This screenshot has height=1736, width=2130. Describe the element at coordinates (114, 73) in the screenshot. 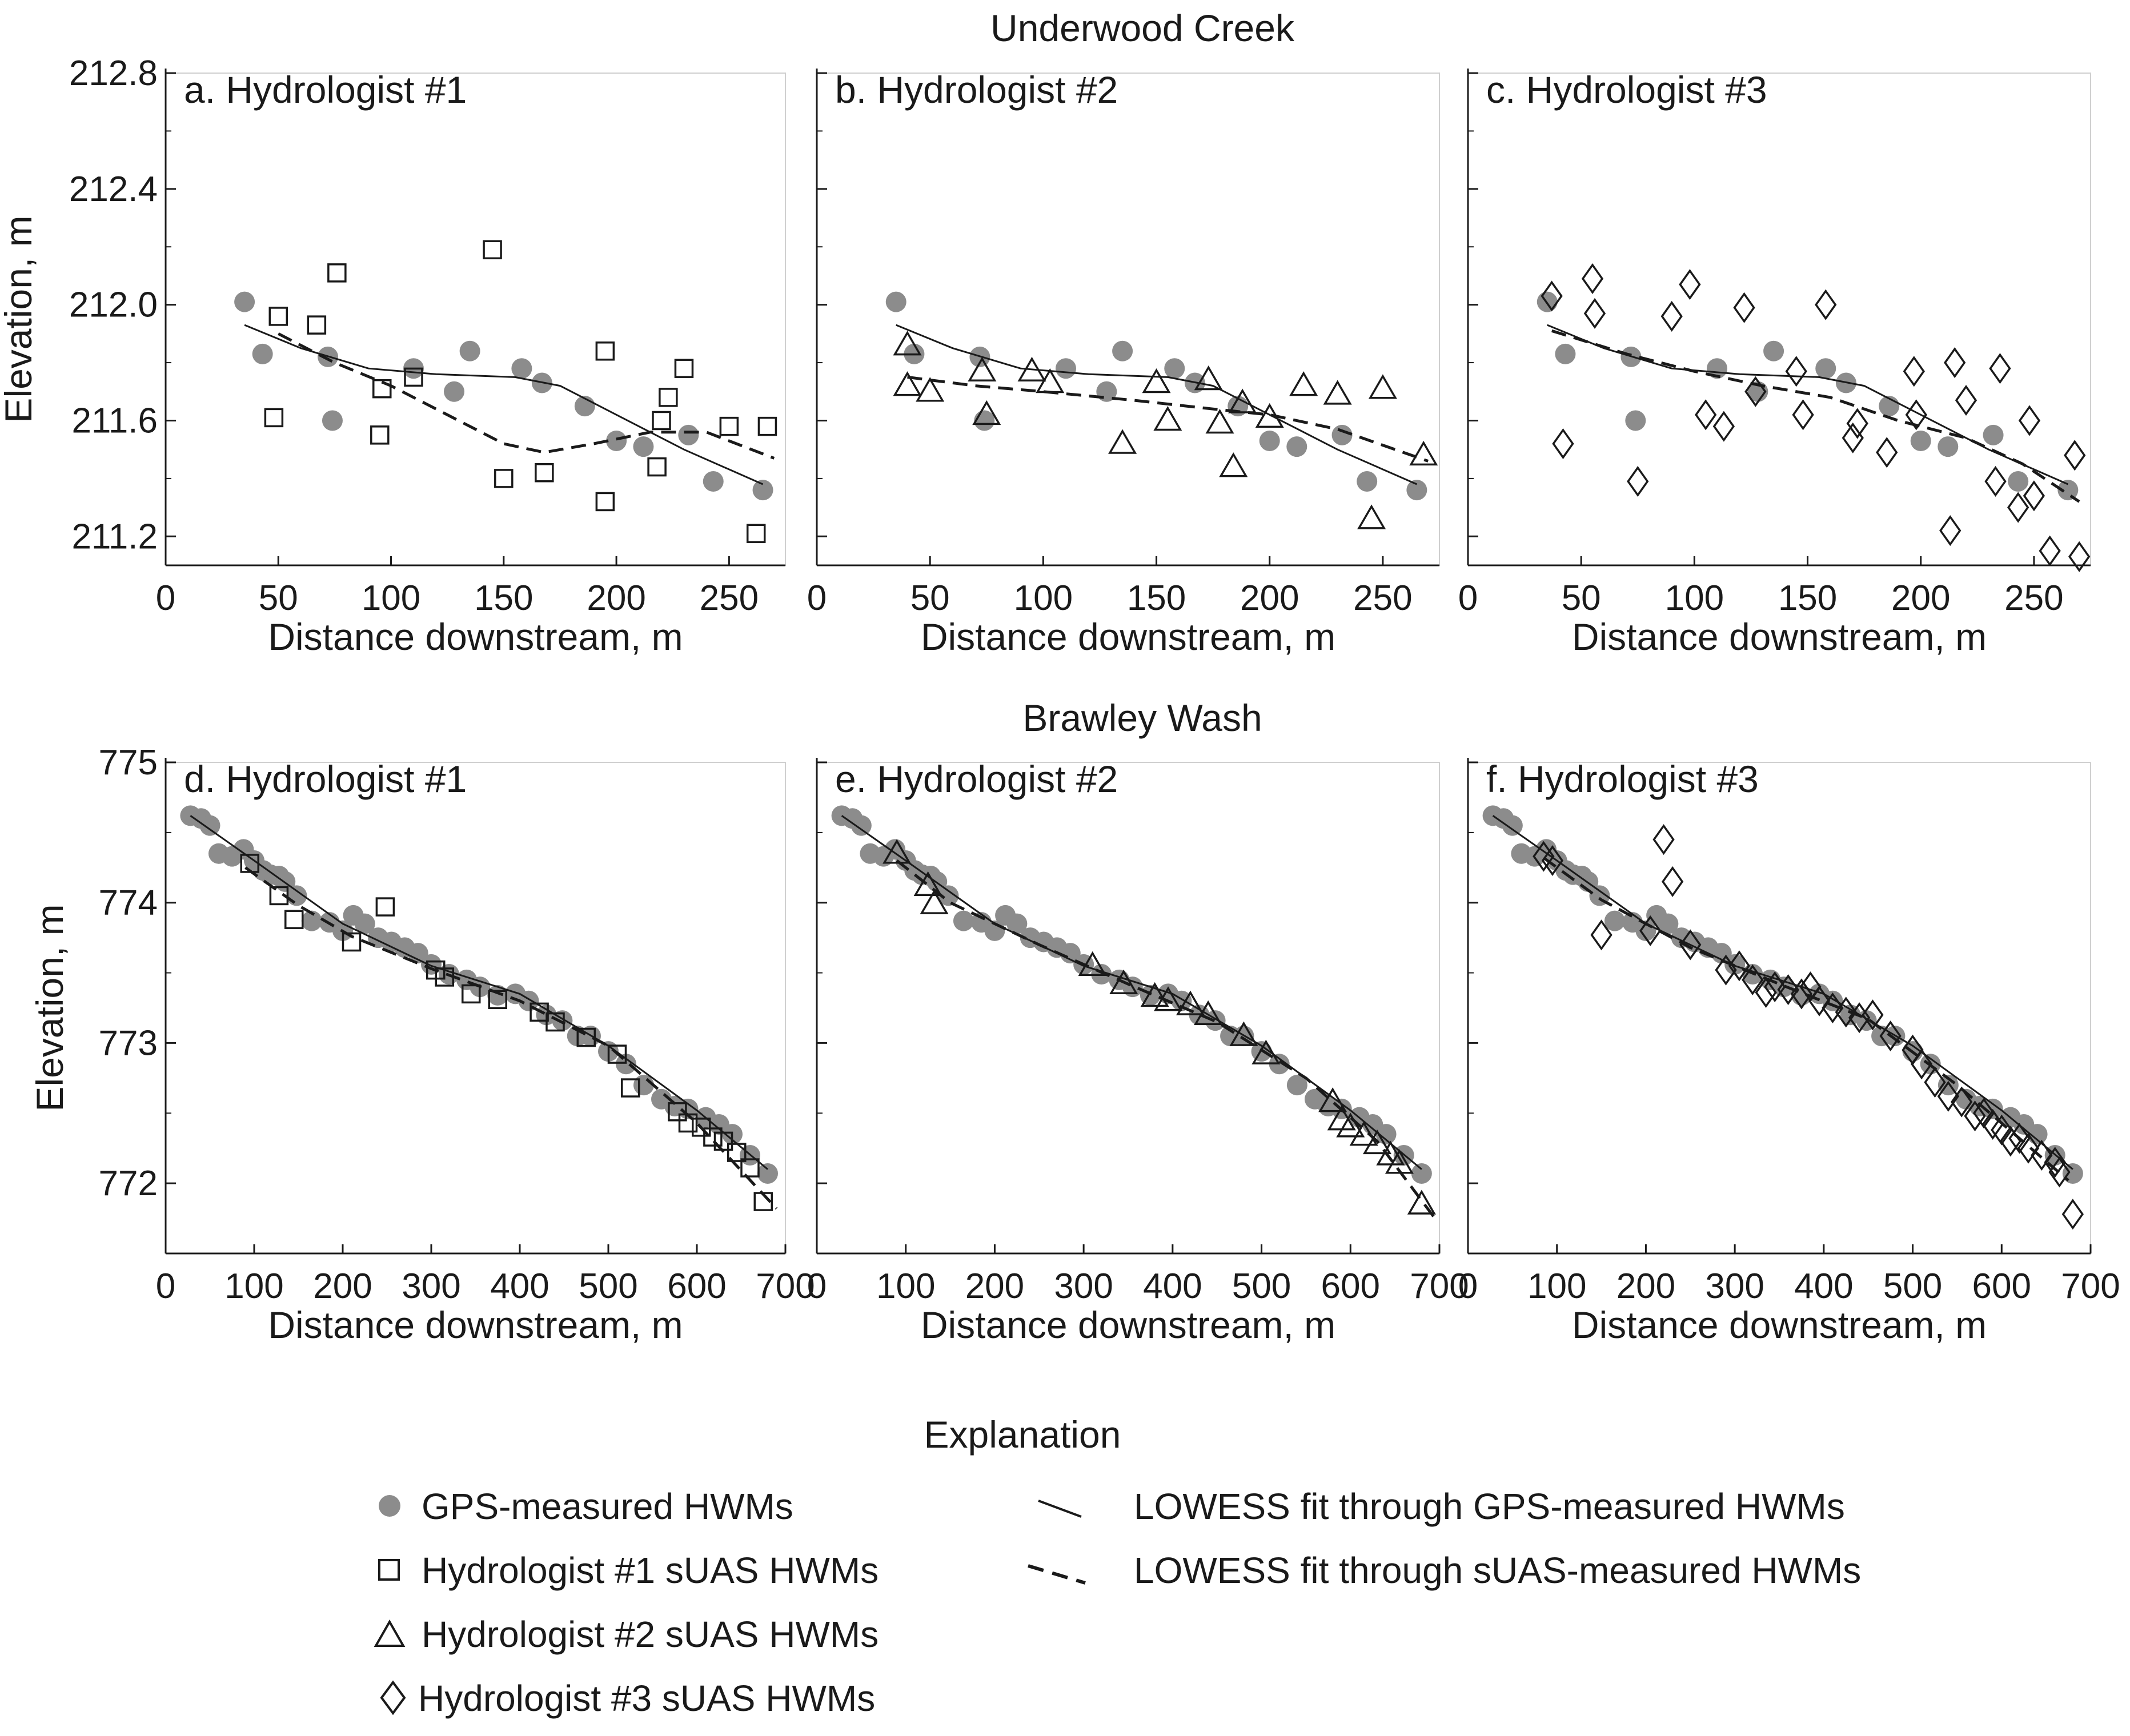

I see `panel-a-ytick-label: 212.8` at that location.